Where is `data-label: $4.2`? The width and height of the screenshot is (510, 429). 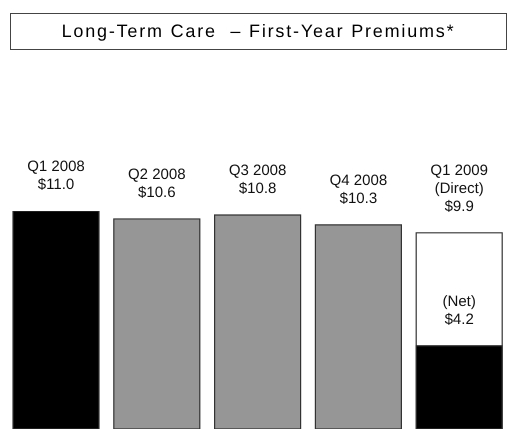
data-label: $4.2 is located at coordinates (459, 319).